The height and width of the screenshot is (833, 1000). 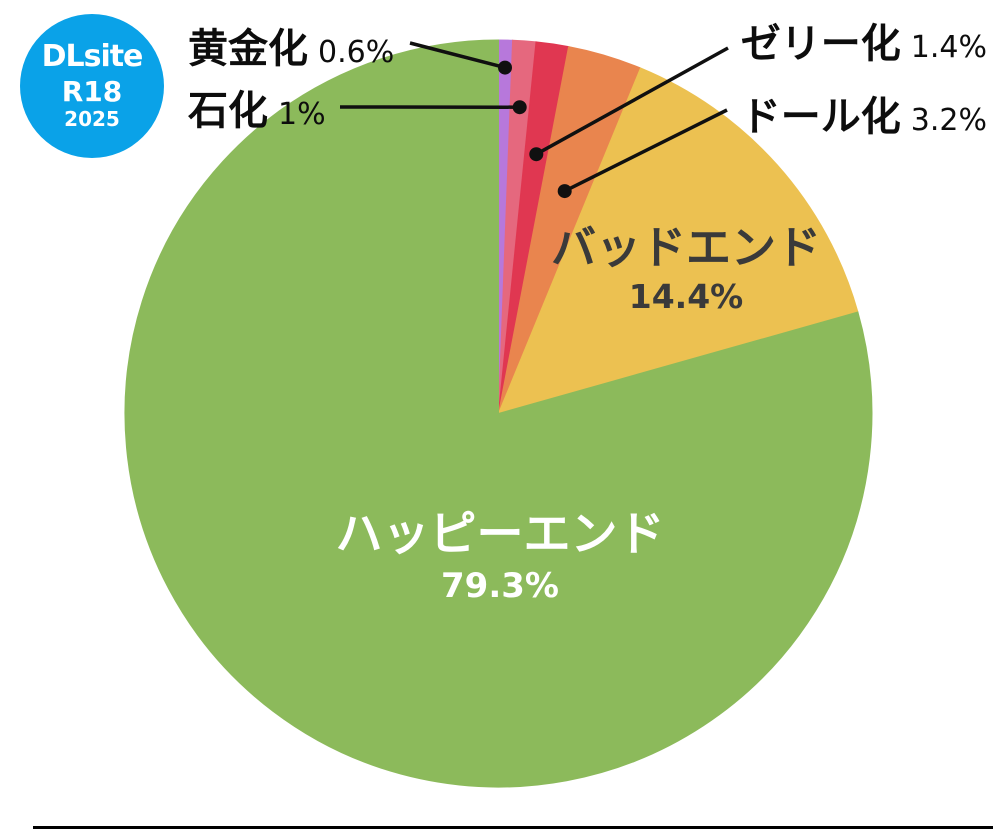 What do you see at coordinates (948, 47) in the screenshot?
I see `segment-value: 1.4%` at bounding box center [948, 47].